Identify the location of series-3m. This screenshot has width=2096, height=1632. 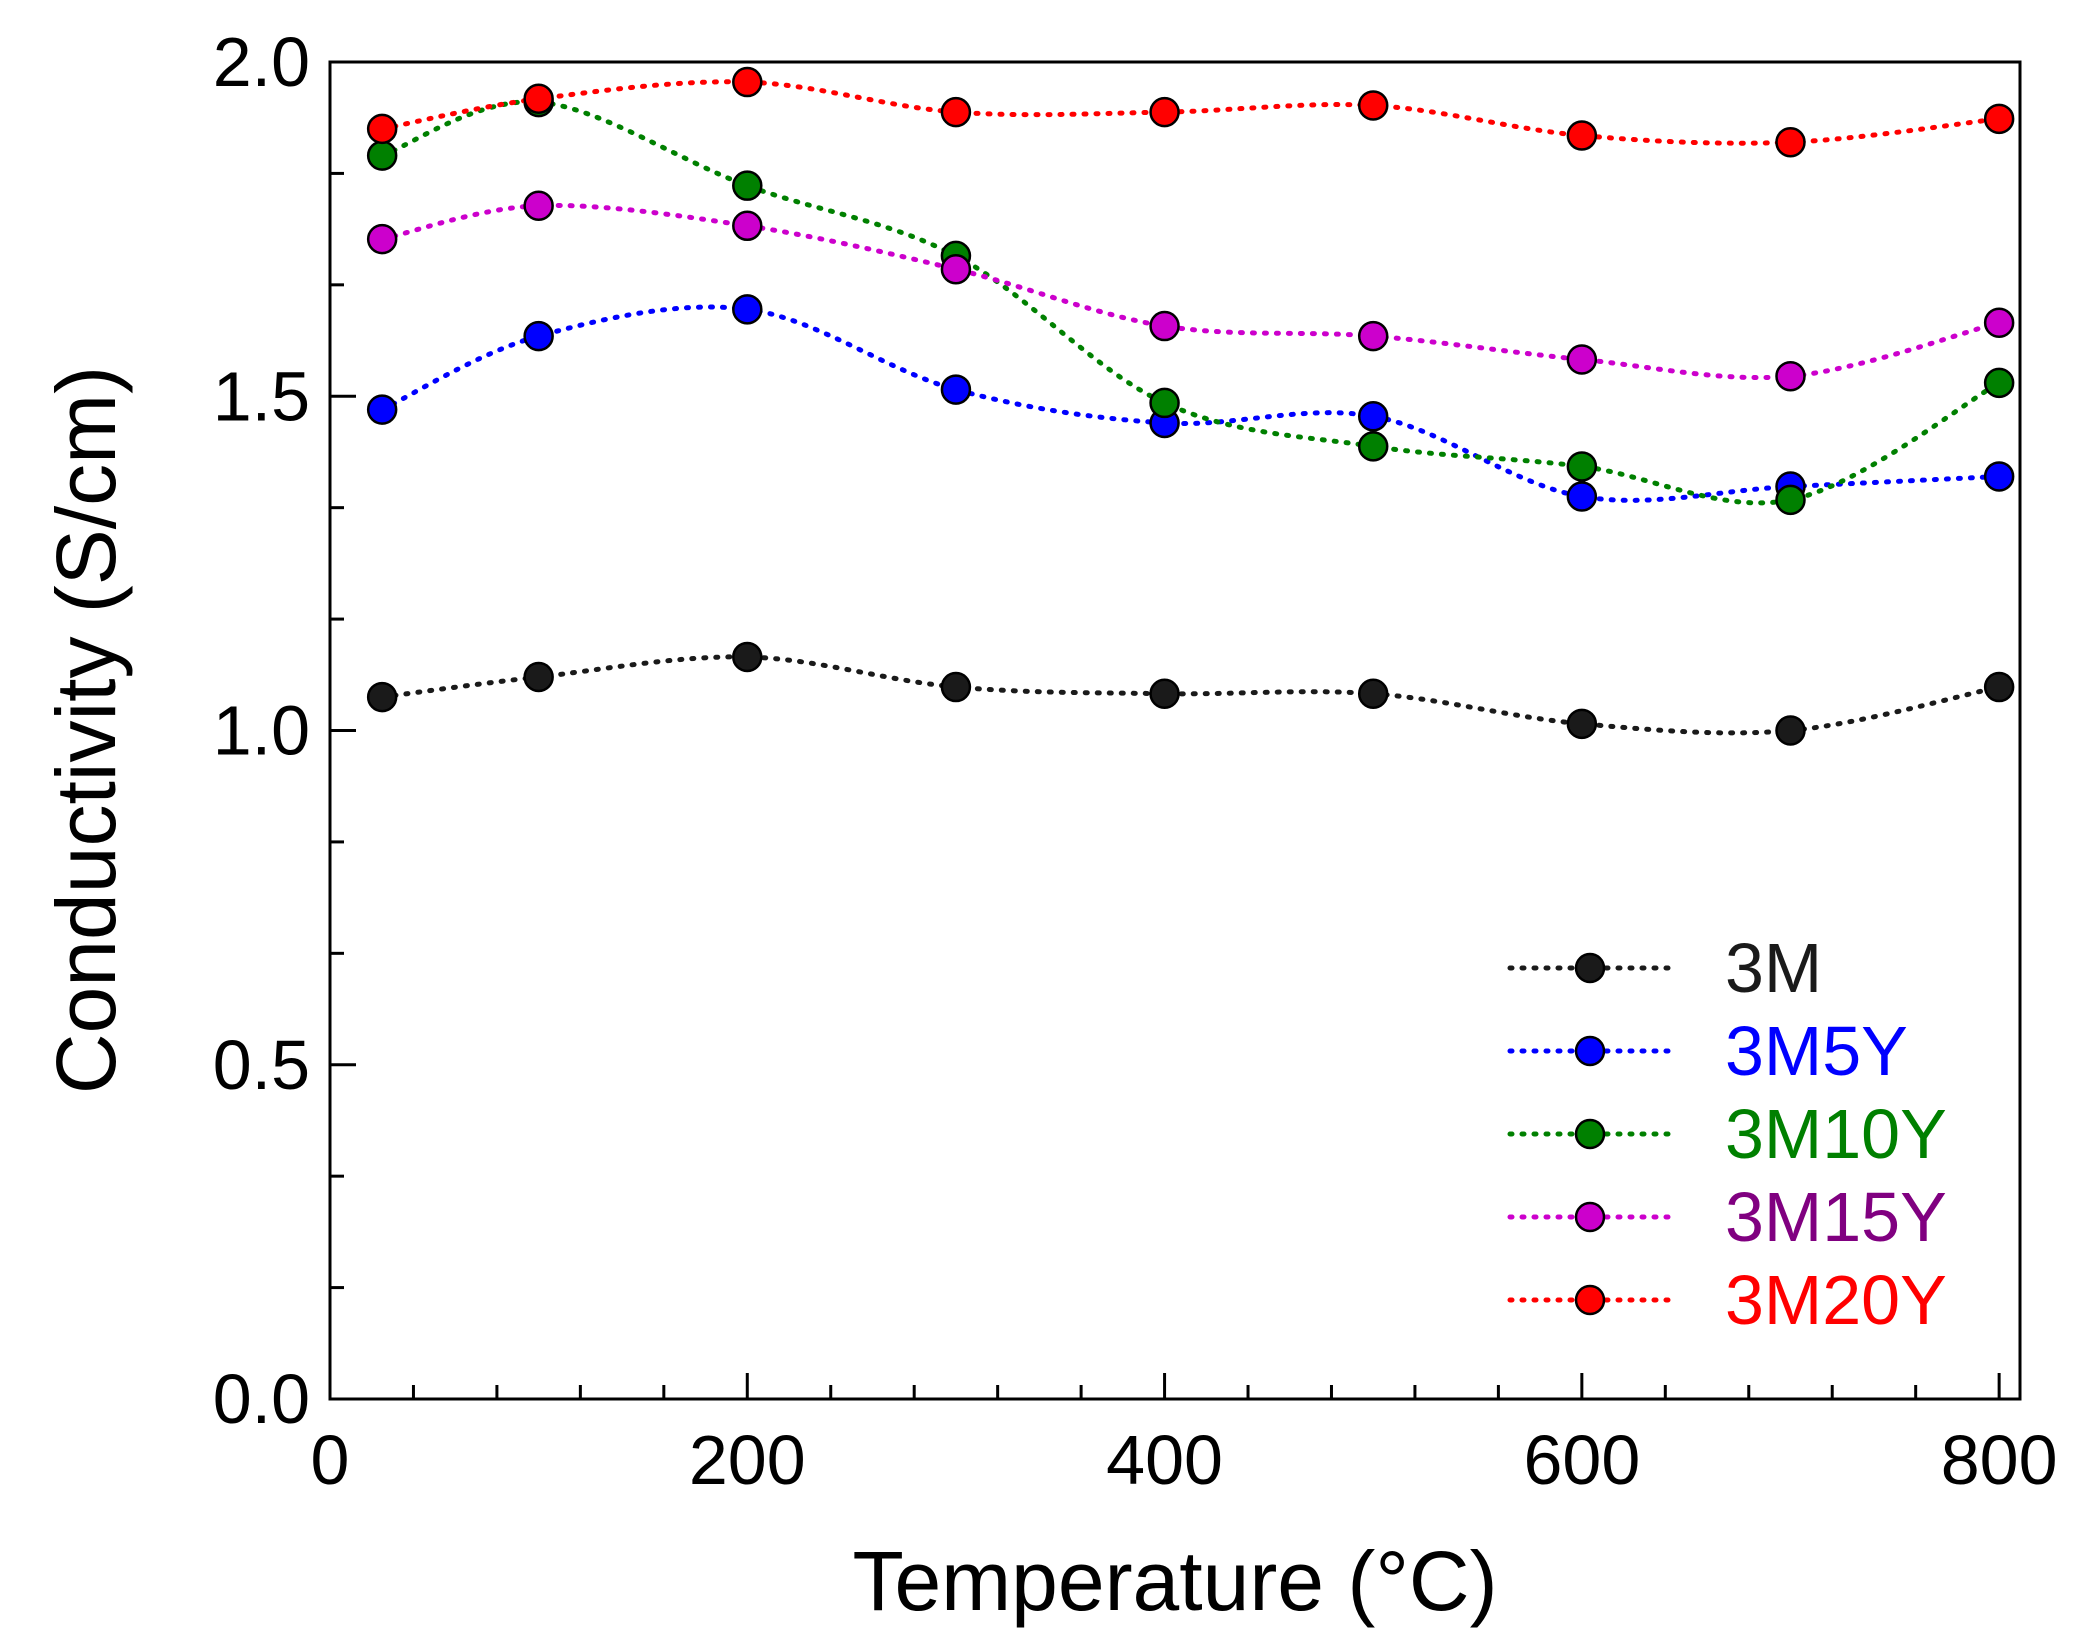
(1190, 693).